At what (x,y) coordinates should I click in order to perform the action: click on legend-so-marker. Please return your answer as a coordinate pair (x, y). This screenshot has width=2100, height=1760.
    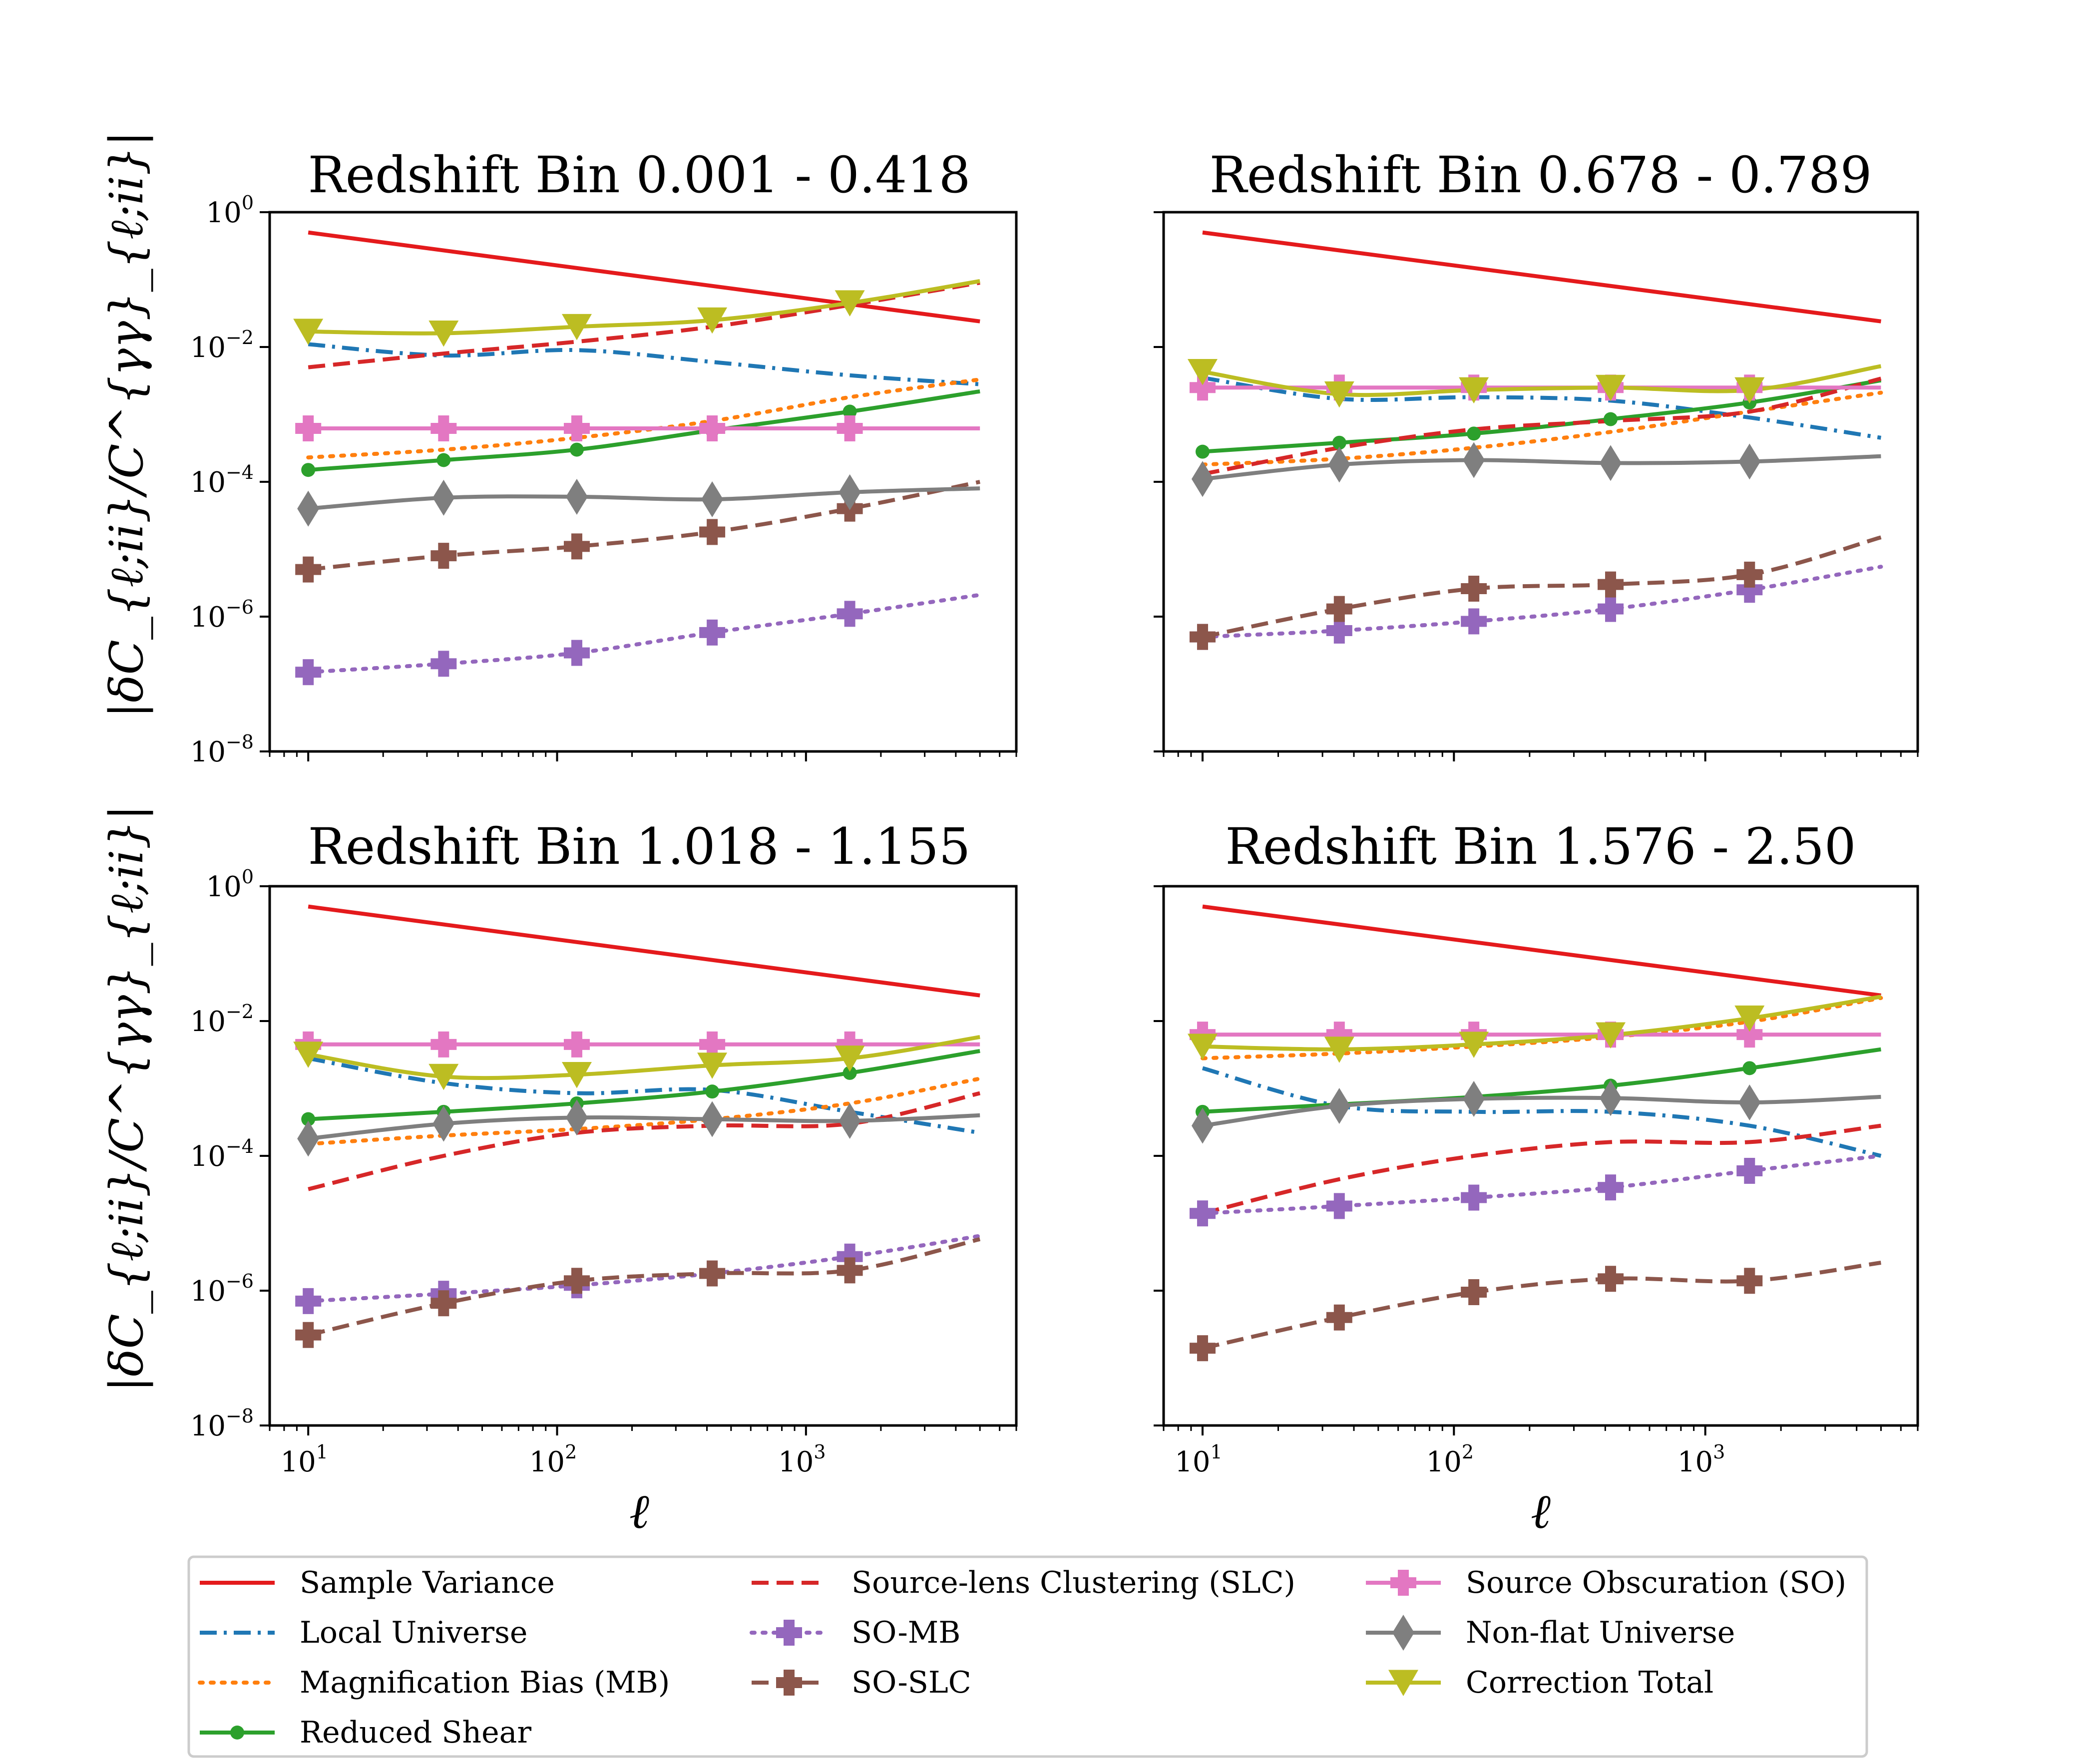
    Looking at the image, I should click on (1403, 1583).